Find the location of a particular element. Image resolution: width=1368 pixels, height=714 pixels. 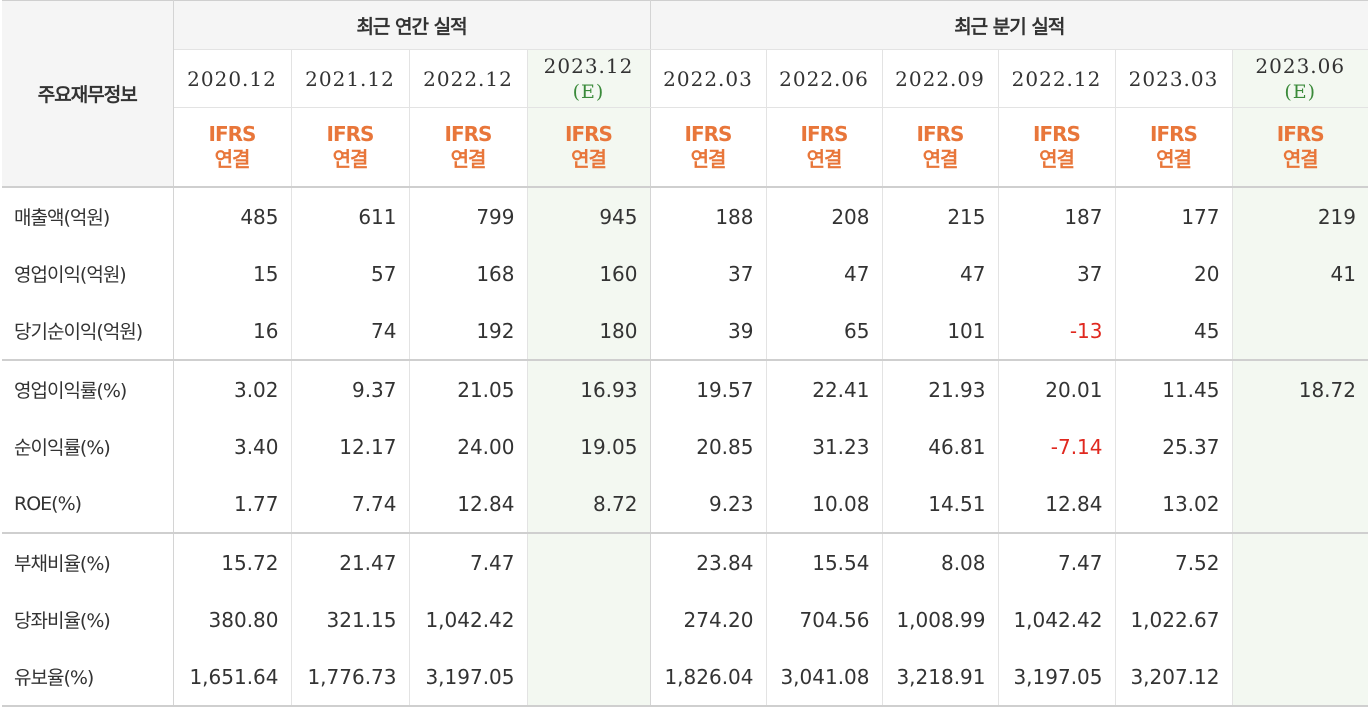

period-header: 2022.12 is located at coordinates (467, 78).